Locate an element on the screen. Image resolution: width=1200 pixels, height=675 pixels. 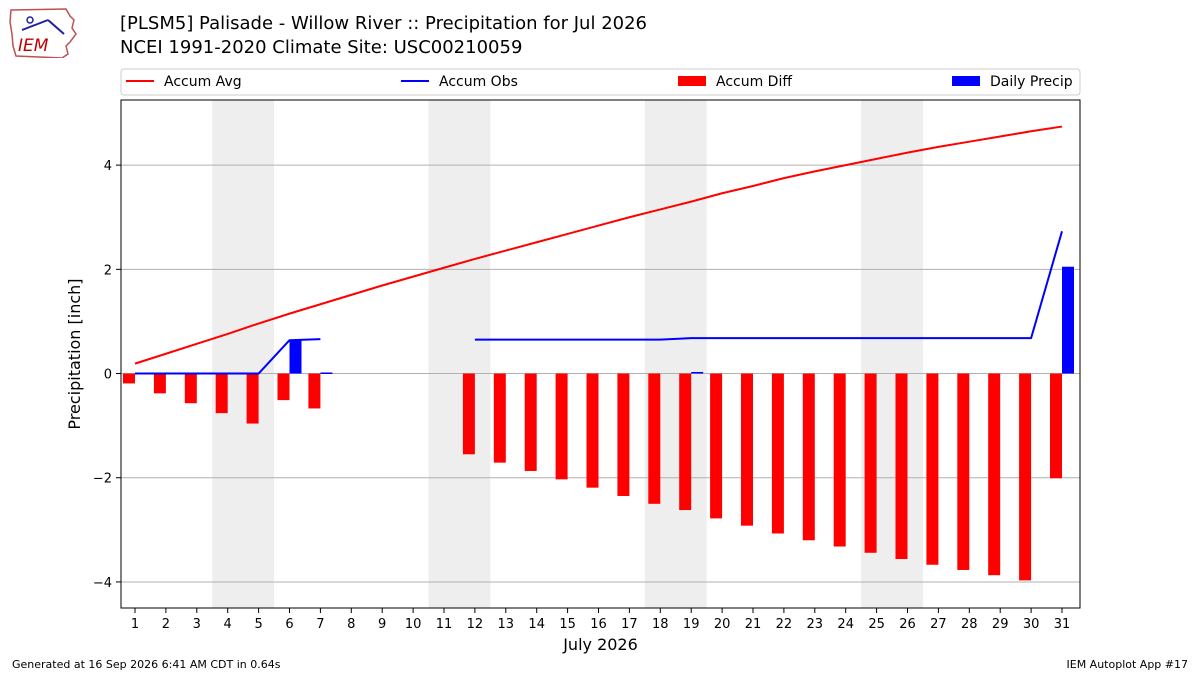
x-tick-label-21: 21 is located at coordinates (753, 624).